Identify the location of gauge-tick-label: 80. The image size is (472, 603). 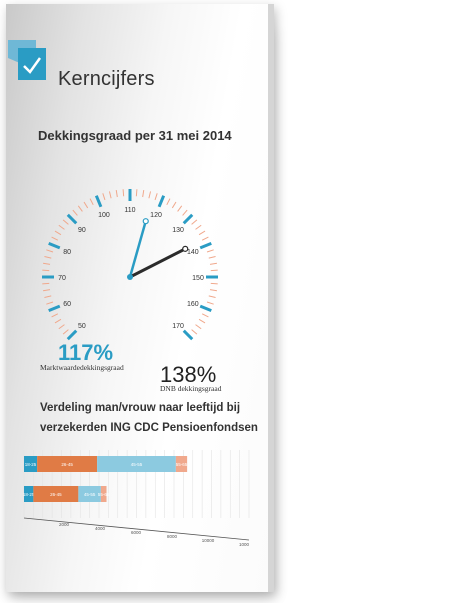
(67, 252).